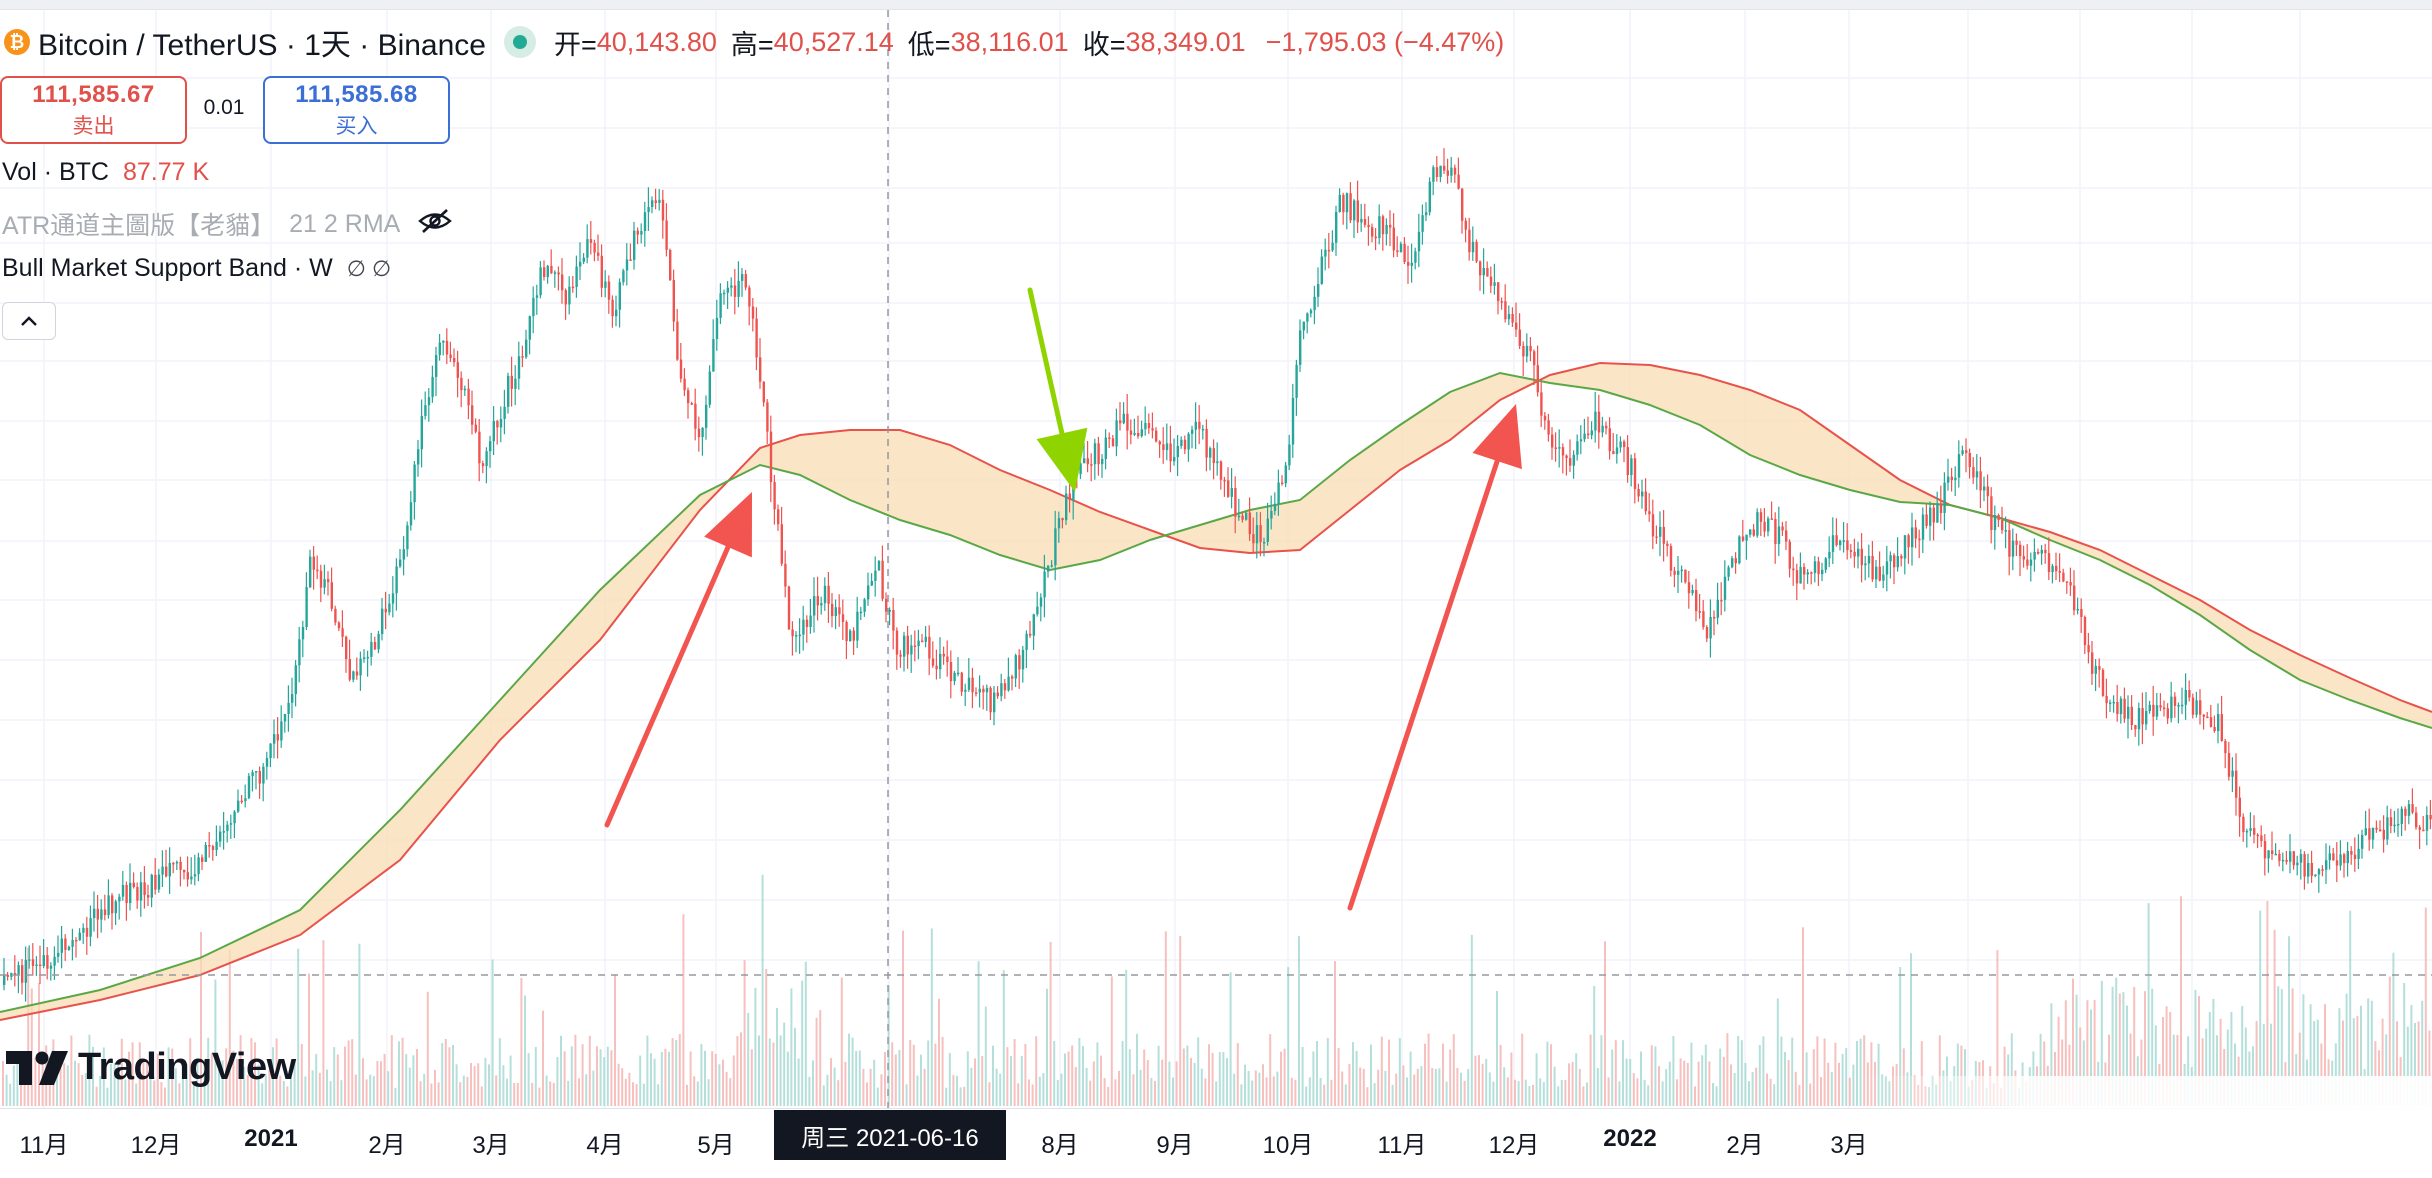  I want to click on volume-indicator-legend: Vol · BTC 87.77 K, so click(105, 172).